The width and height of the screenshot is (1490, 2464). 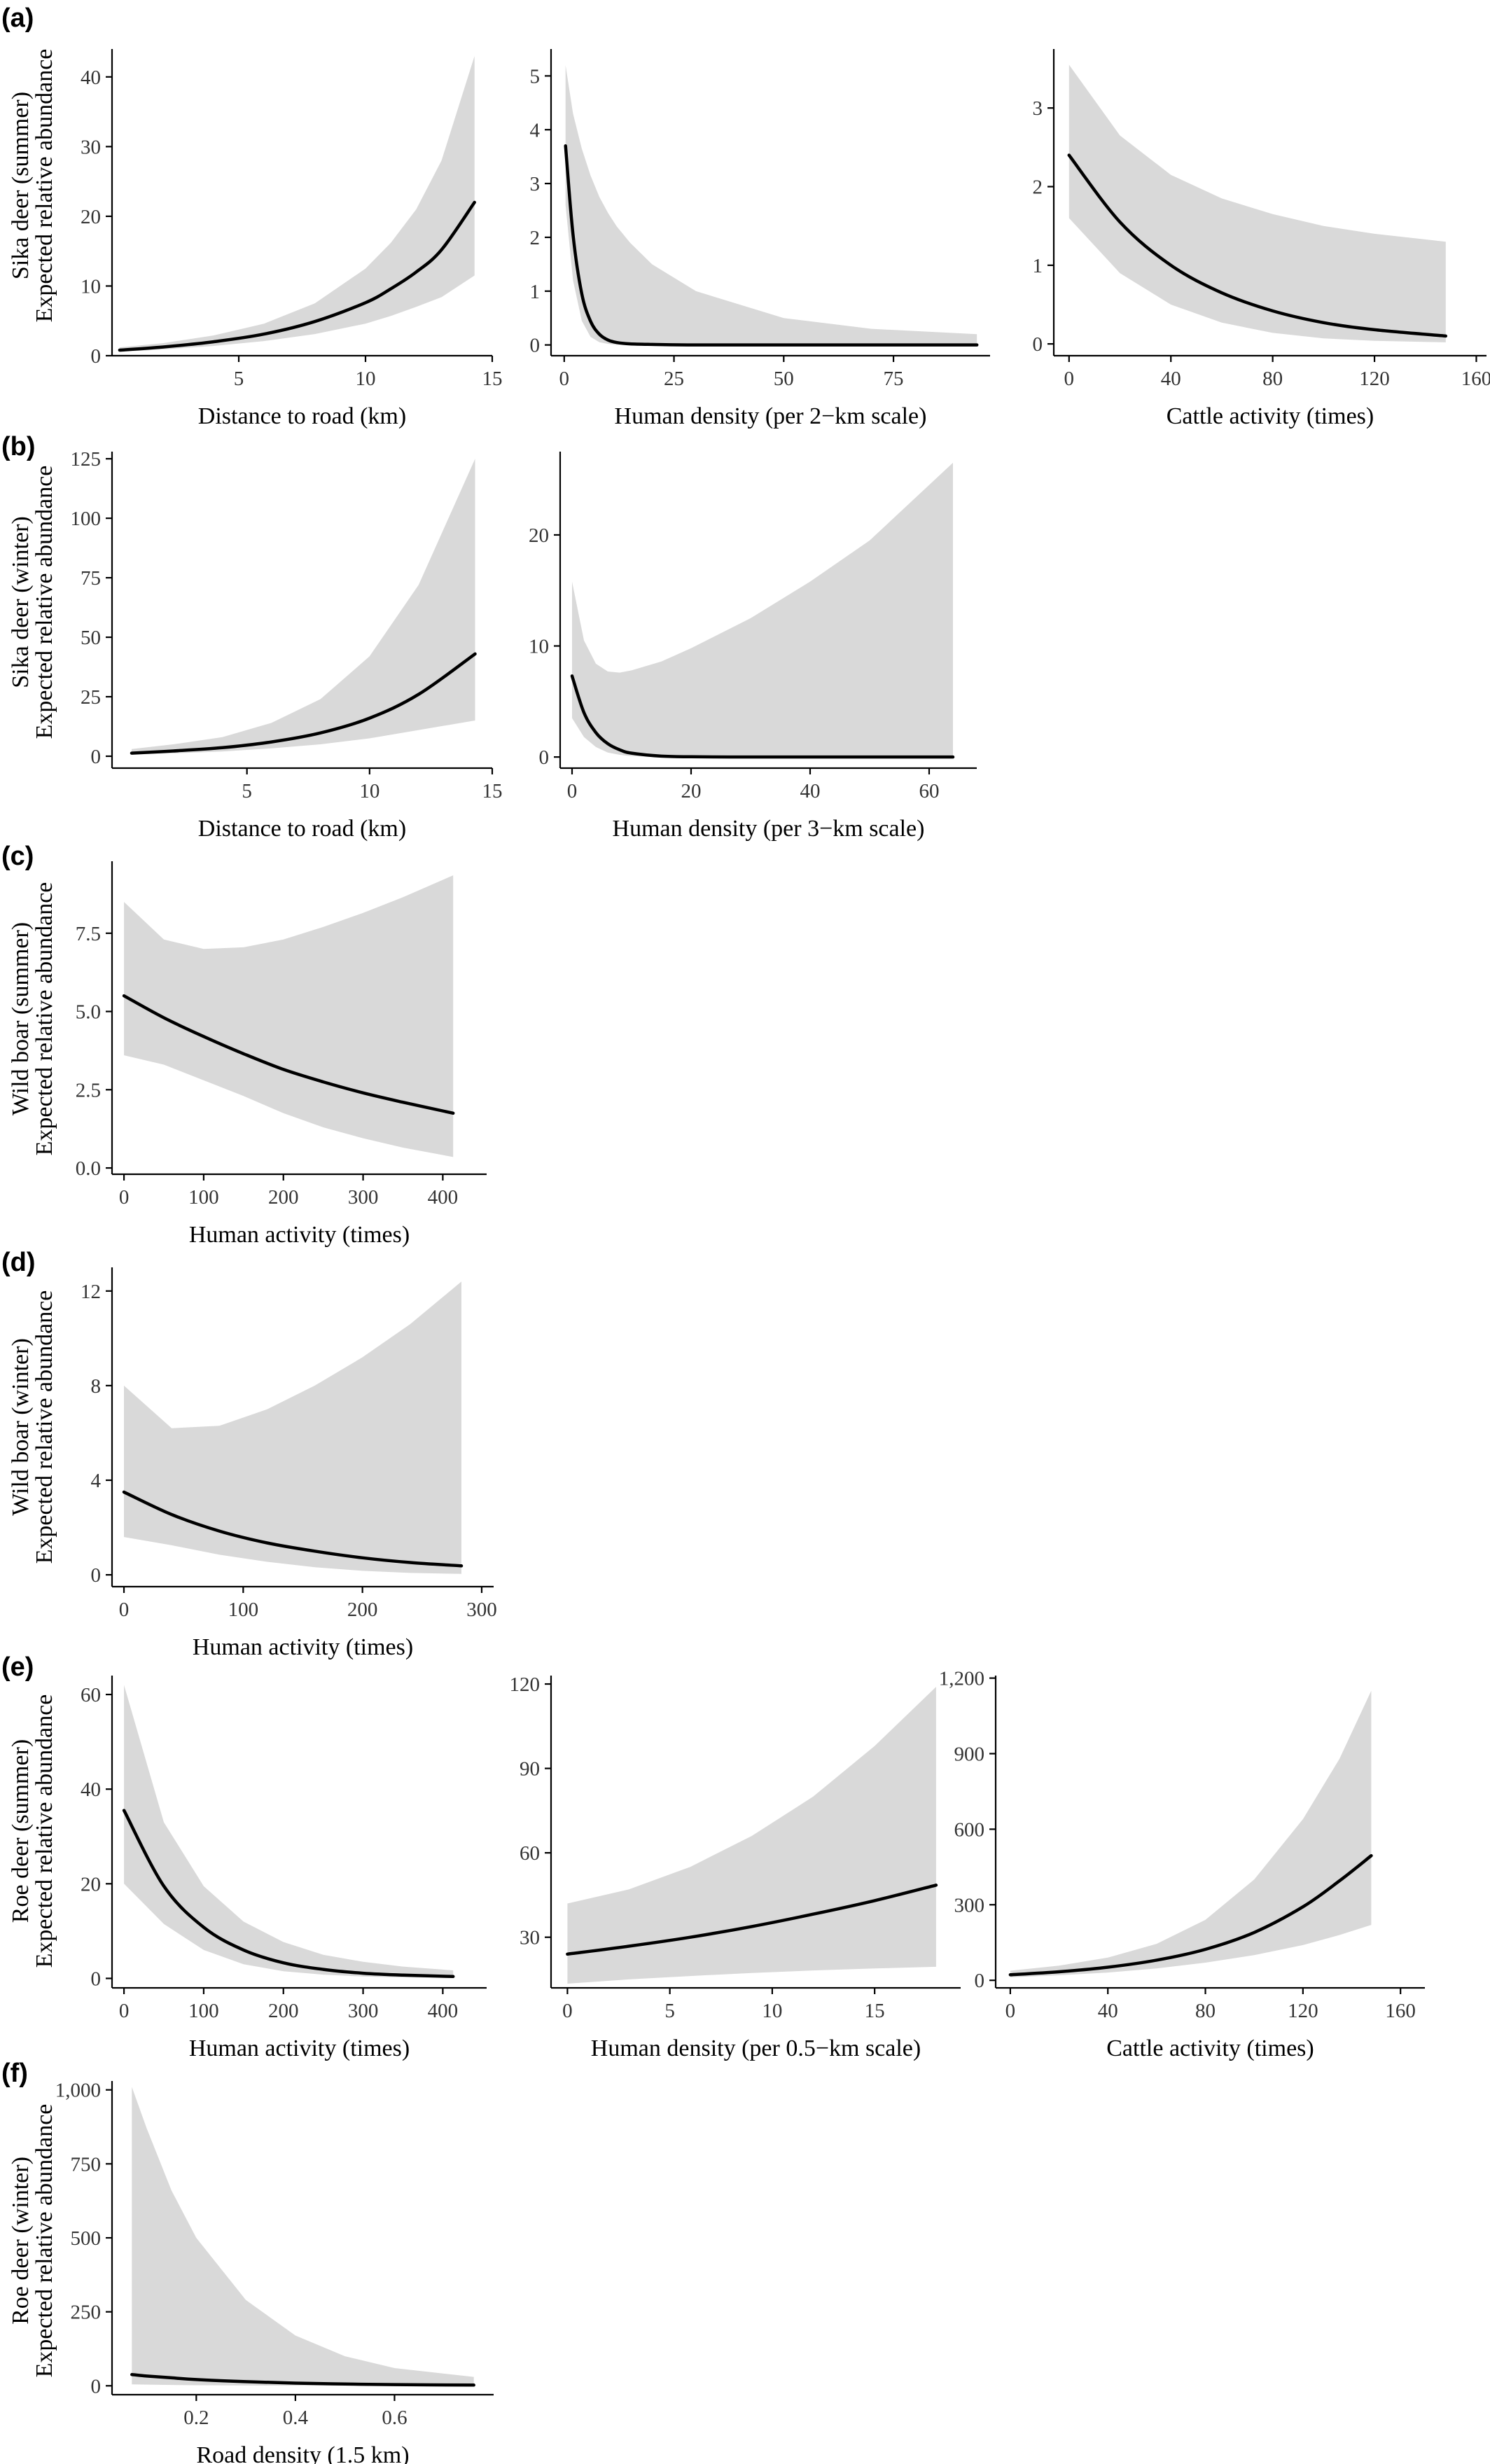 I want to click on x-tick-label: 100, so click(x=204, y=1198).